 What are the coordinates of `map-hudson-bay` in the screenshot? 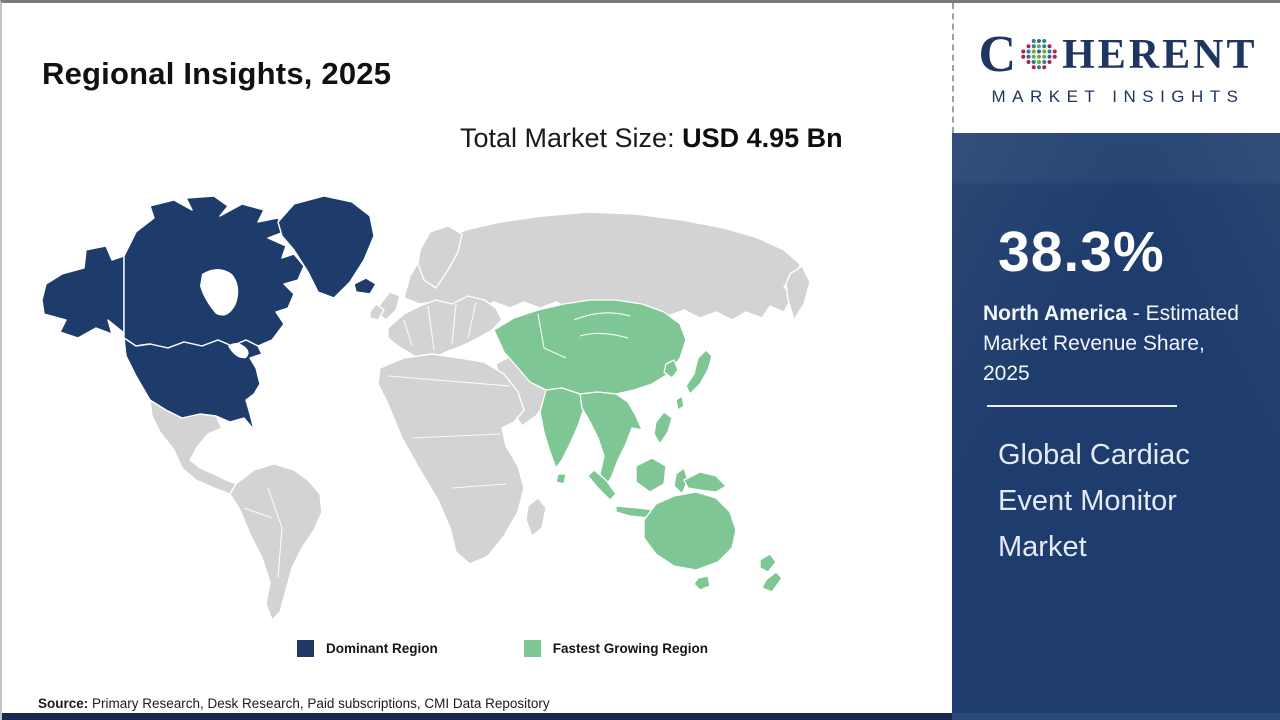 It's located at (219, 292).